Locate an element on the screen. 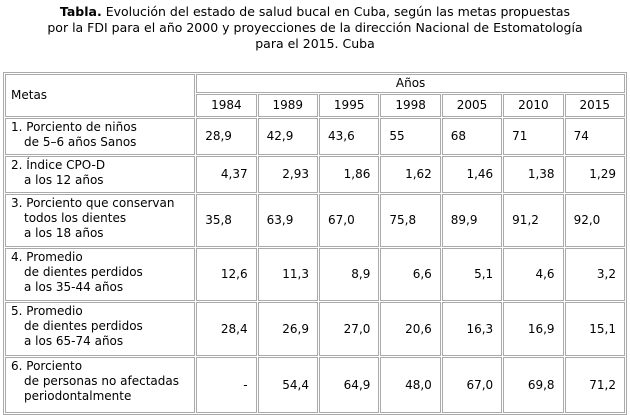 This screenshot has width=630, height=415. cell-value: 5,1 is located at coordinates (472, 274).